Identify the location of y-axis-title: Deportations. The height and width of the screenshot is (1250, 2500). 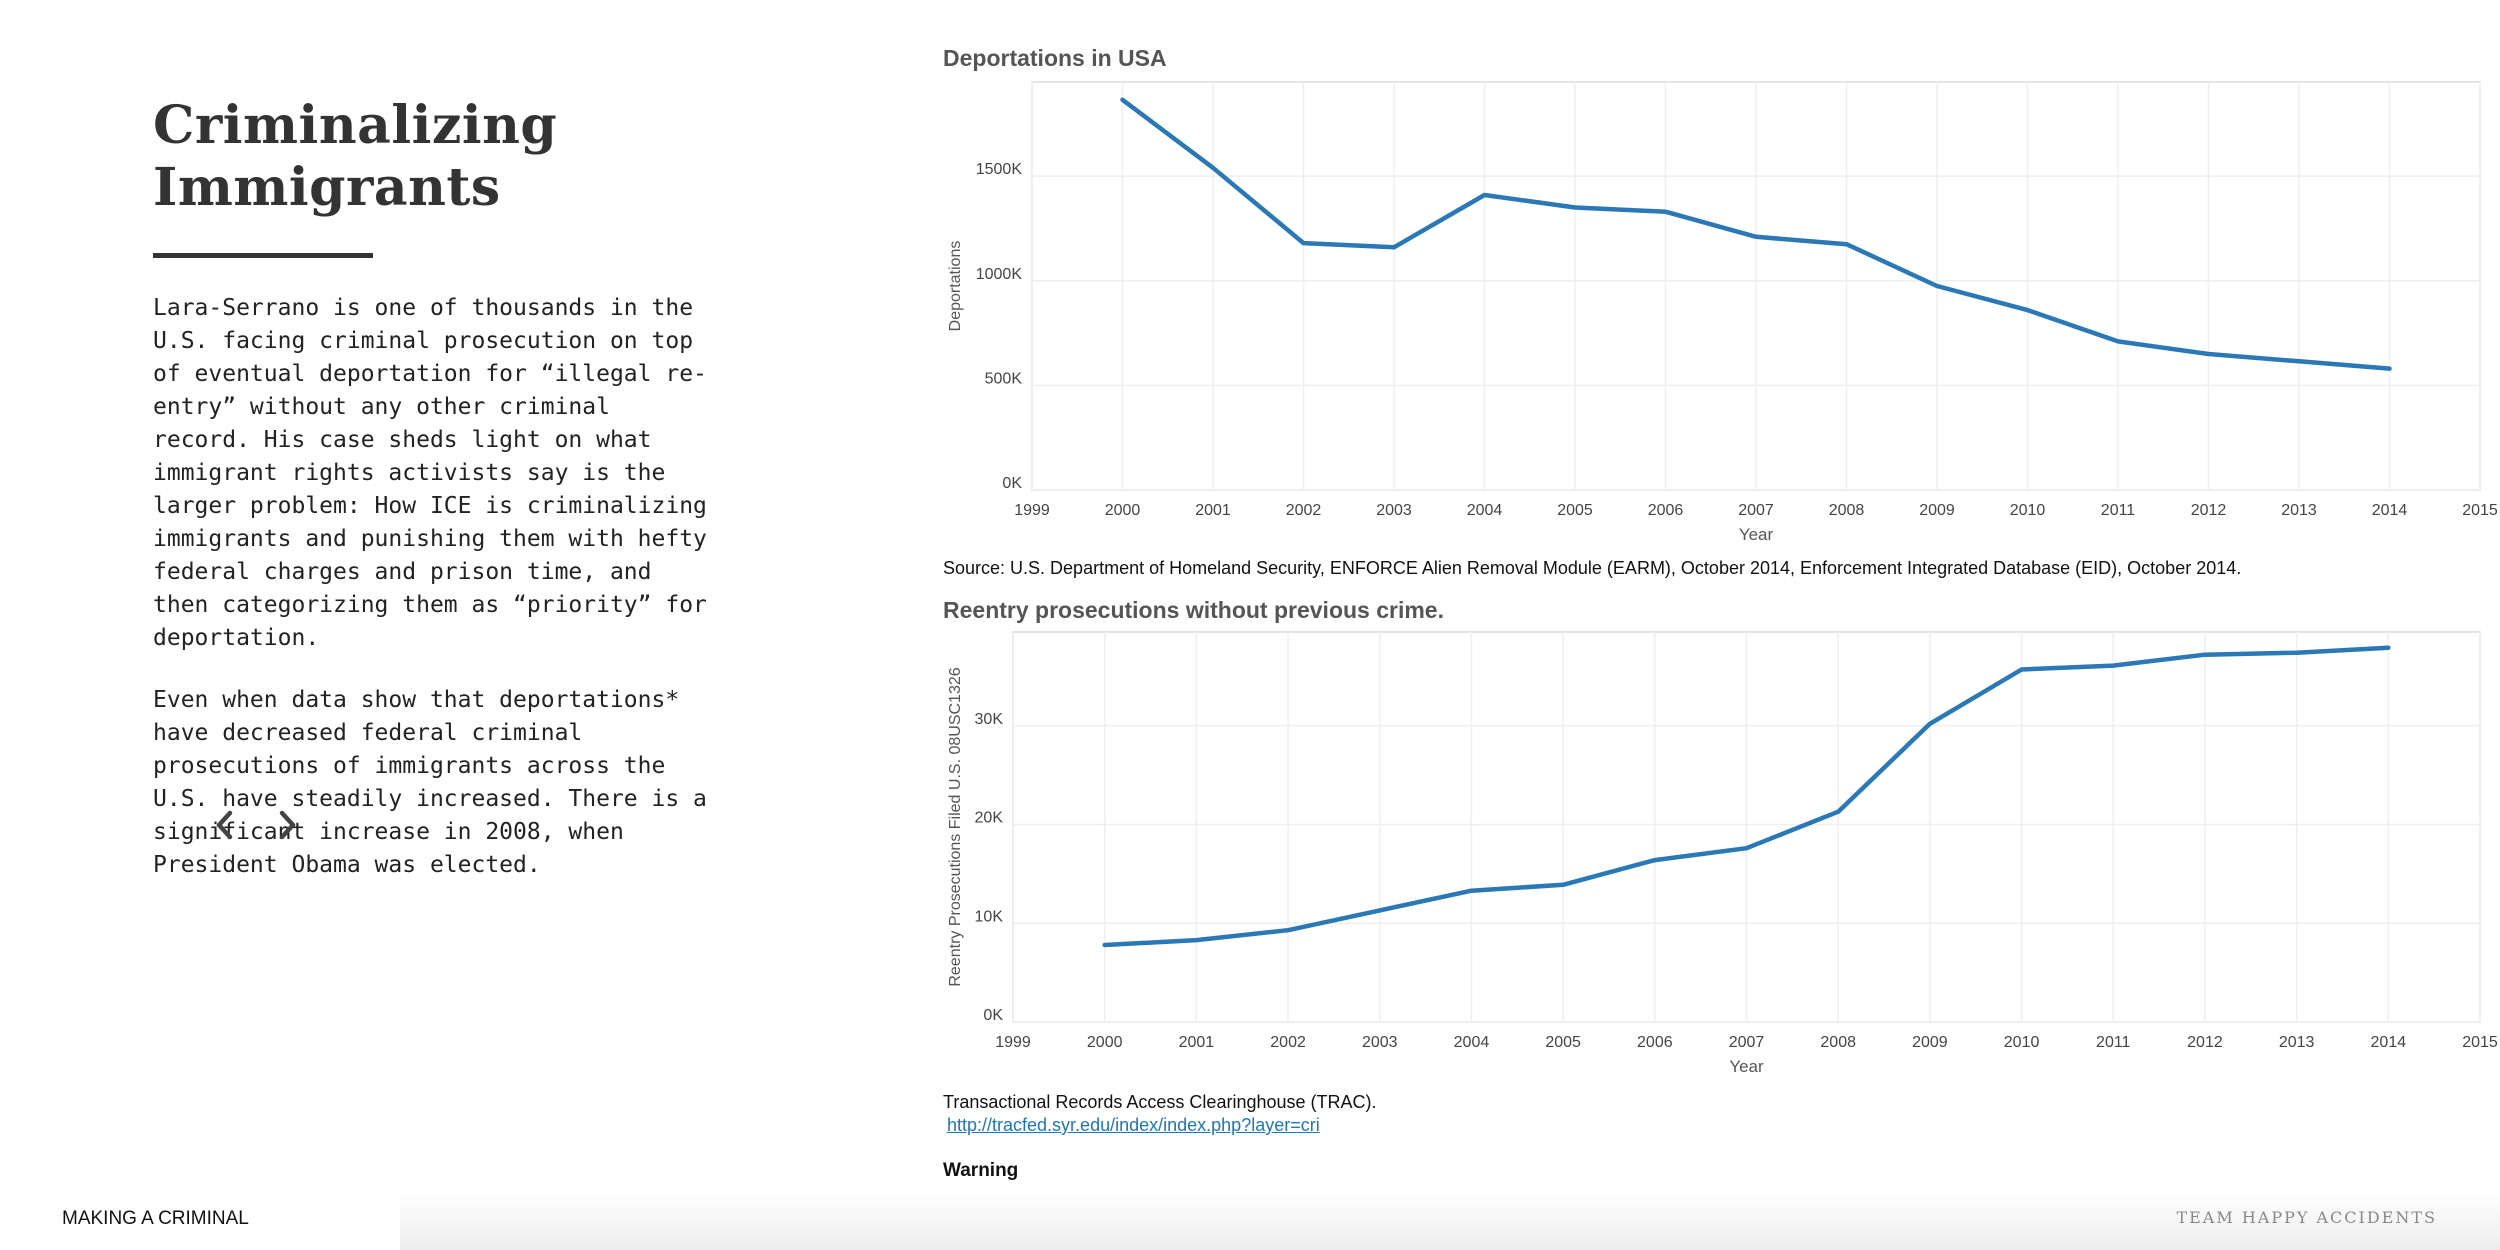
(955, 286).